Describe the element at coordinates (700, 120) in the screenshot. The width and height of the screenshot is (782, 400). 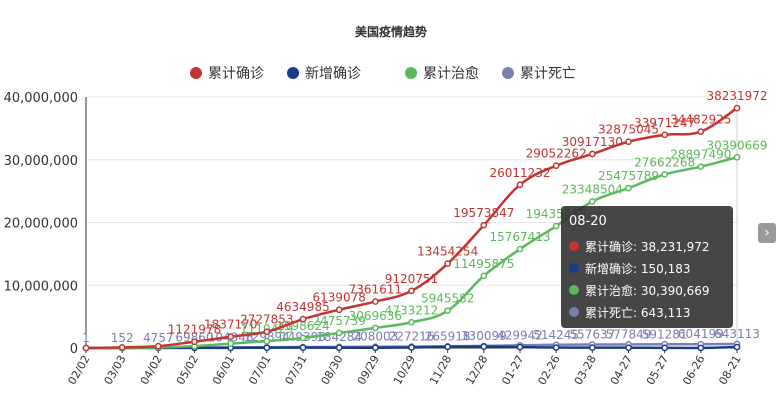
I see `data-label: 34482925` at that location.